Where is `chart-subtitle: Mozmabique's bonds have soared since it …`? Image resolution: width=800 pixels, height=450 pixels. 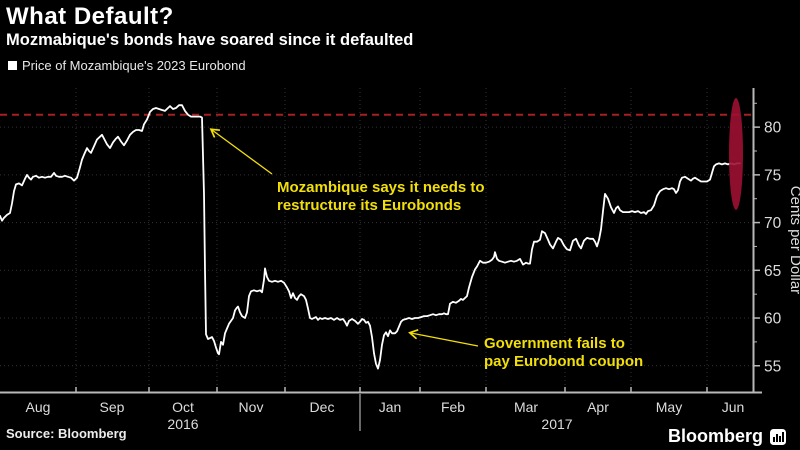
chart-subtitle: Mozmabique's bonds have soared since it … is located at coordinates (210, 40).